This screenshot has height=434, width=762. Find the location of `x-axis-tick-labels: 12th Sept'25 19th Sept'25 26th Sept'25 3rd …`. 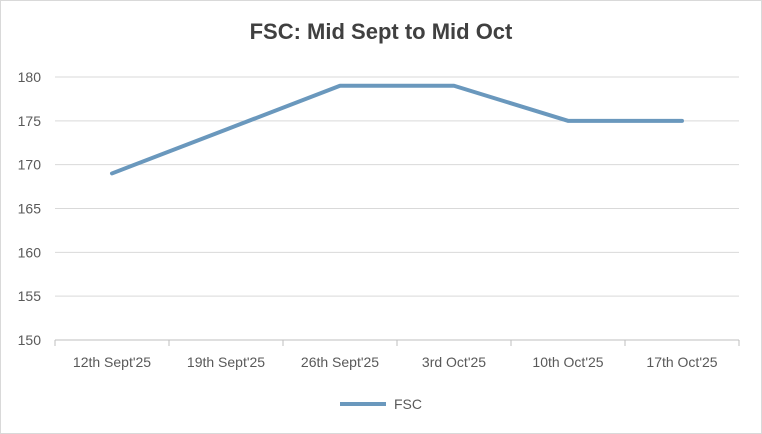

x-axis-tick-labels: 12th Sept'25 19th Sept'25 26th Sept'25 3rd … is located at coordinates (395, 362).